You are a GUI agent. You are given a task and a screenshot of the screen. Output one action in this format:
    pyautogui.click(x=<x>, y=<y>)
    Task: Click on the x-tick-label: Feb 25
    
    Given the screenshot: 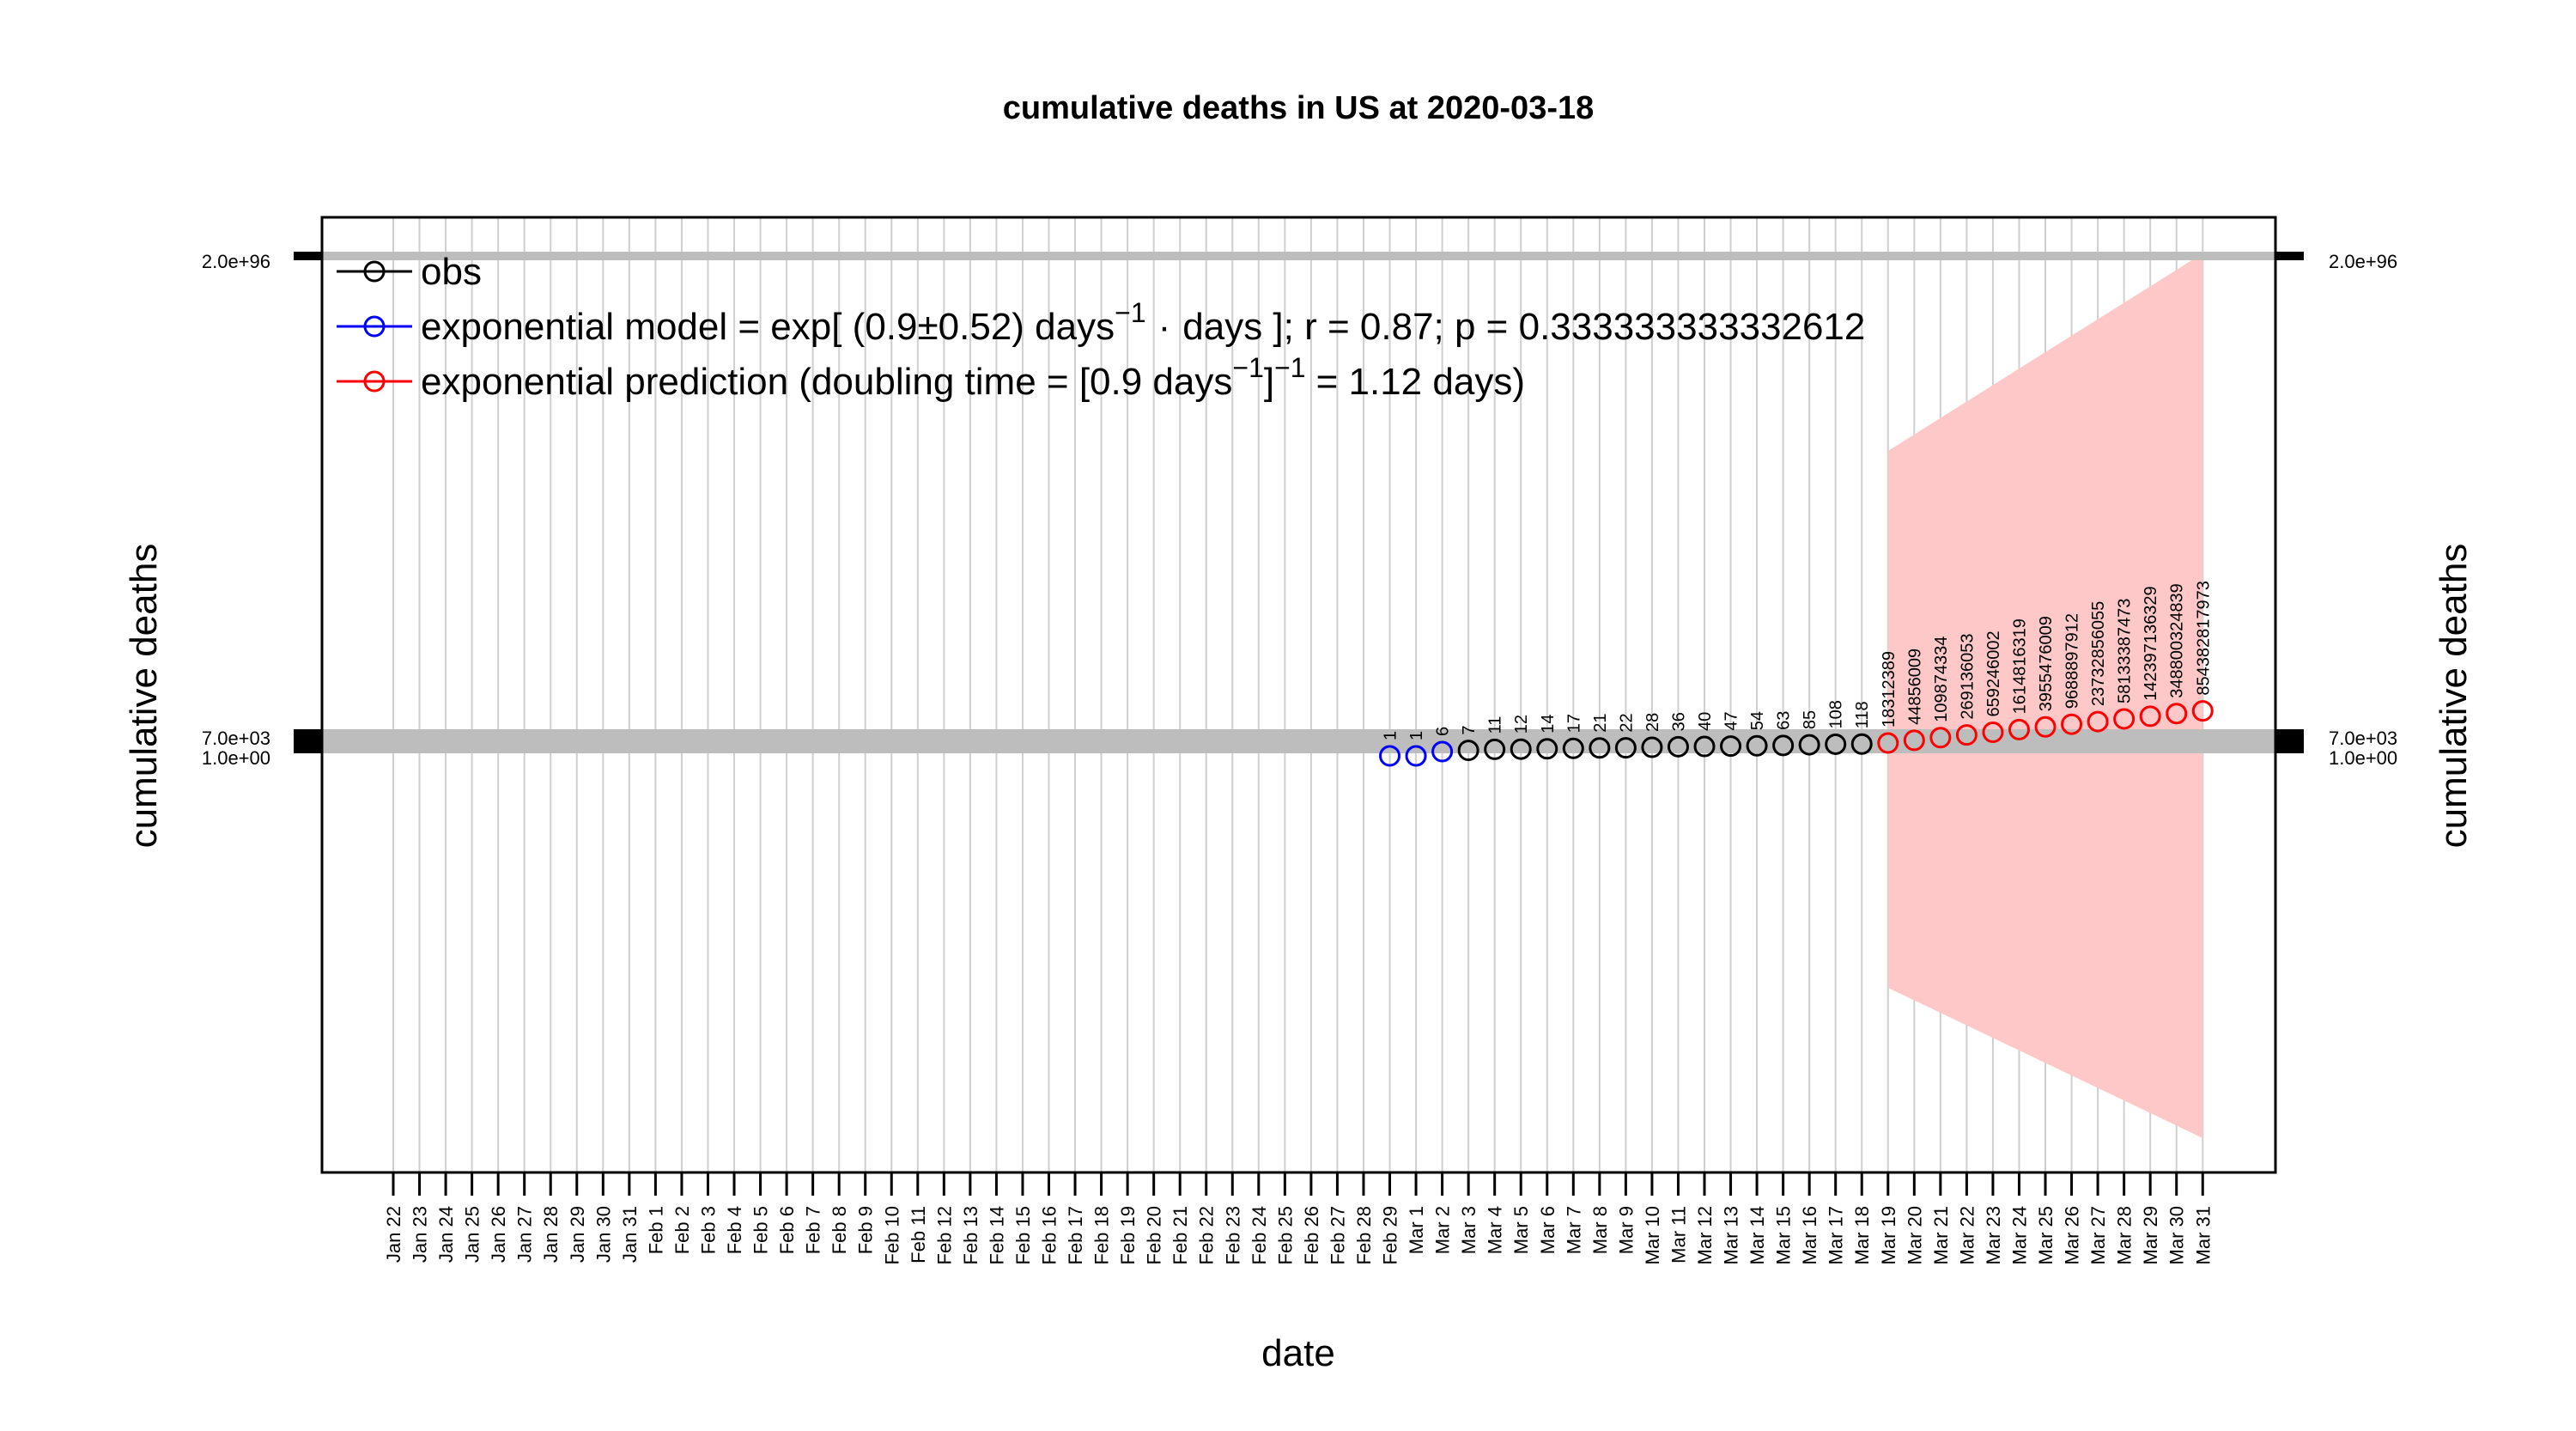 What is the action you would take?
    pyautogui.click(x=1285, y=1235)
    